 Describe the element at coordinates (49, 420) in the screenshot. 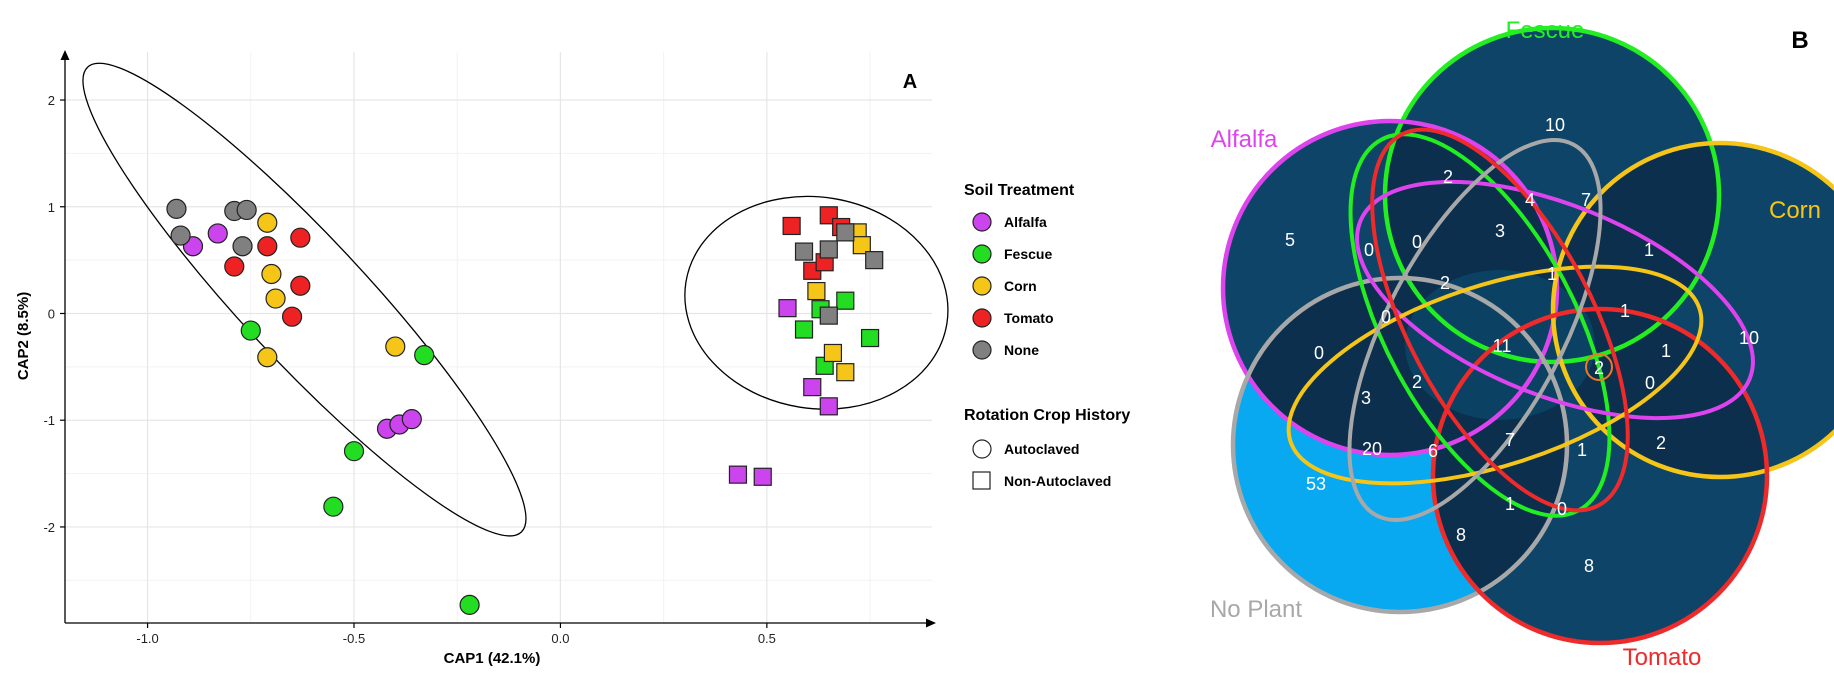

I see `y-tick-label: -1` at that location.